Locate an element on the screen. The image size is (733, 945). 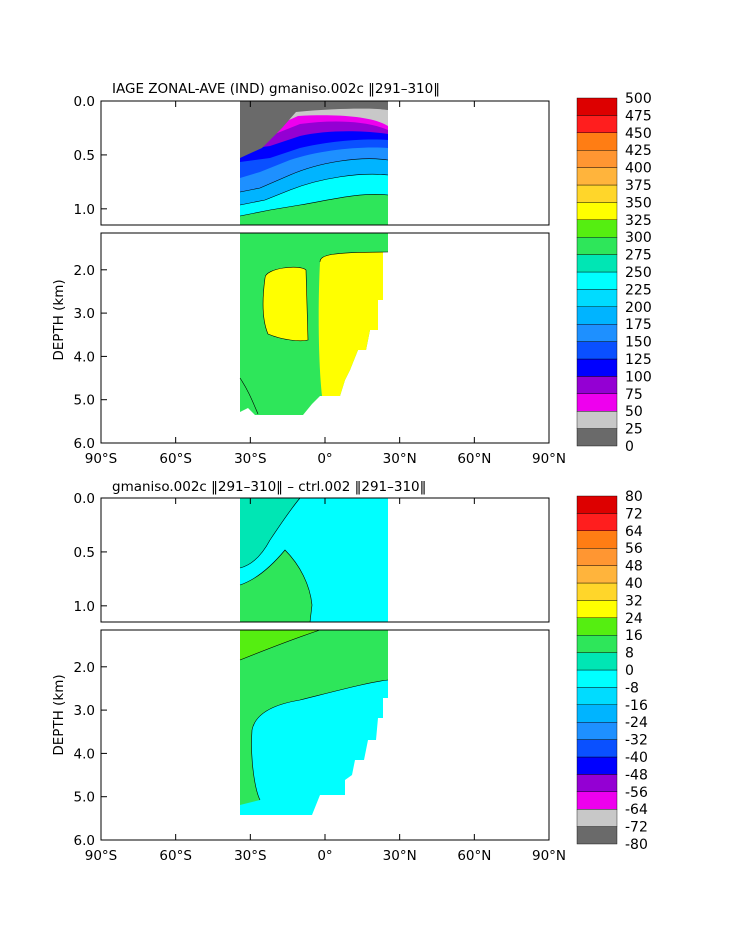
x-tick-label: 0° is located at coordinates (324, 856).